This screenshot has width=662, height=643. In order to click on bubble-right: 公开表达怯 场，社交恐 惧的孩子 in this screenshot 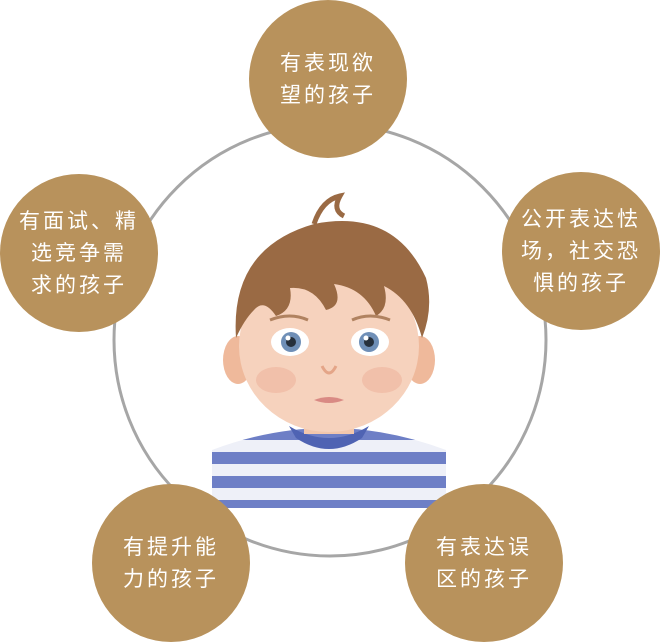, I will do `click(581, 251)`.